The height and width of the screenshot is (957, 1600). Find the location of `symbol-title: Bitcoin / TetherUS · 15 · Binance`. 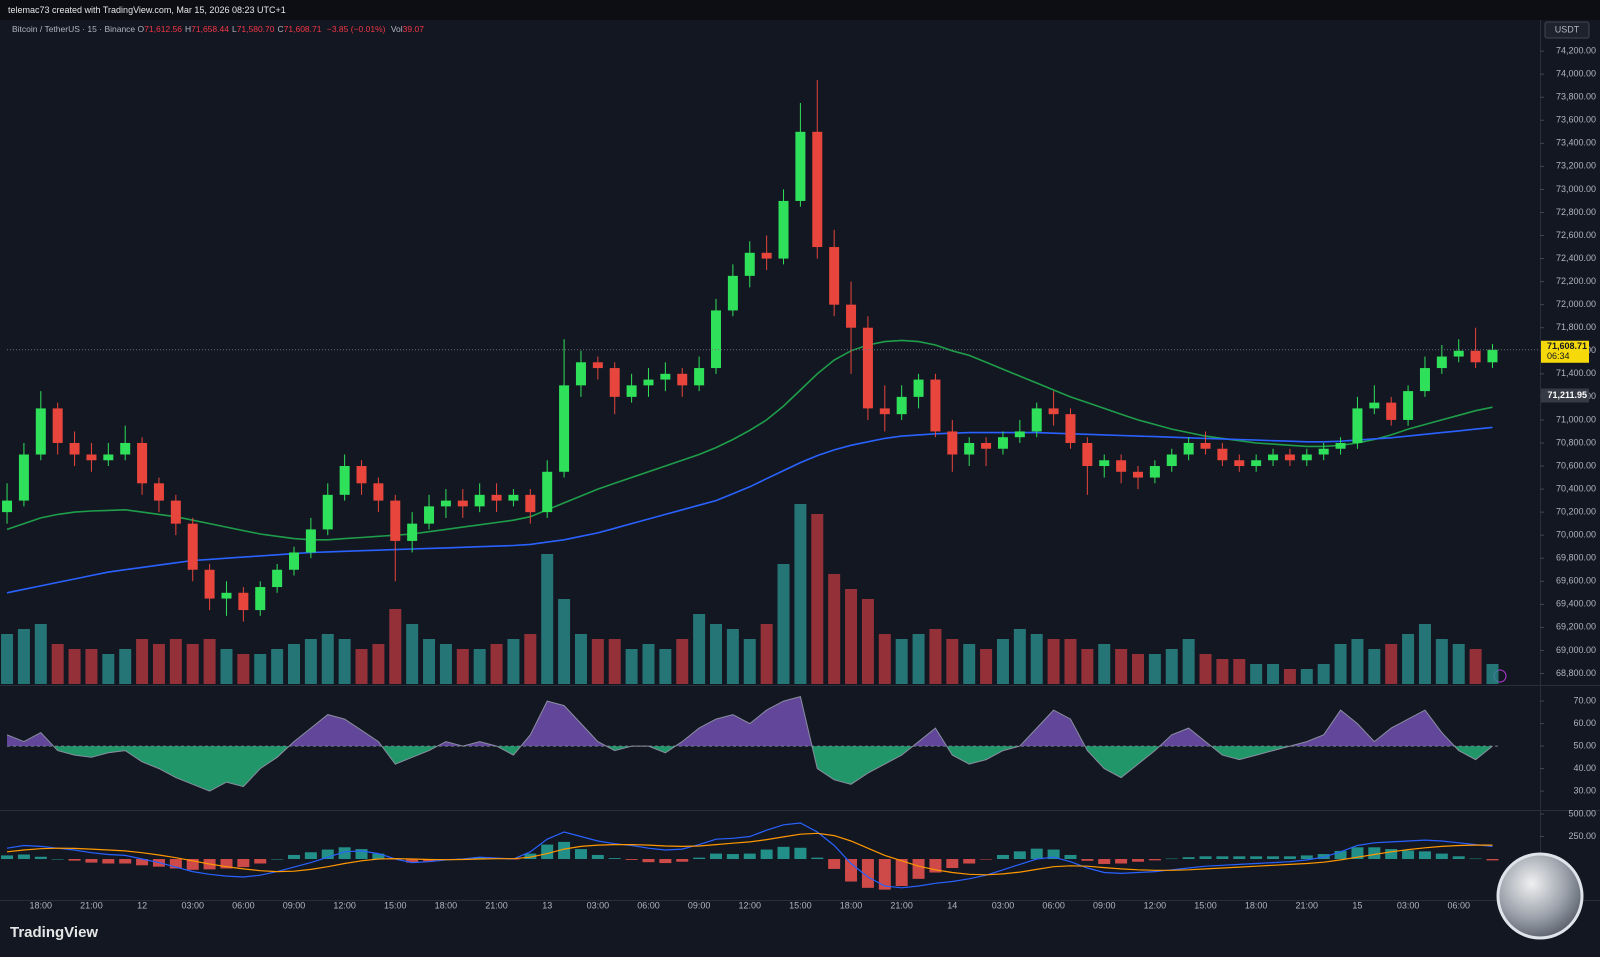

symbol-title: Bitcoin / TetherUS · 15 · Binance is located at coordinates (74, 29).